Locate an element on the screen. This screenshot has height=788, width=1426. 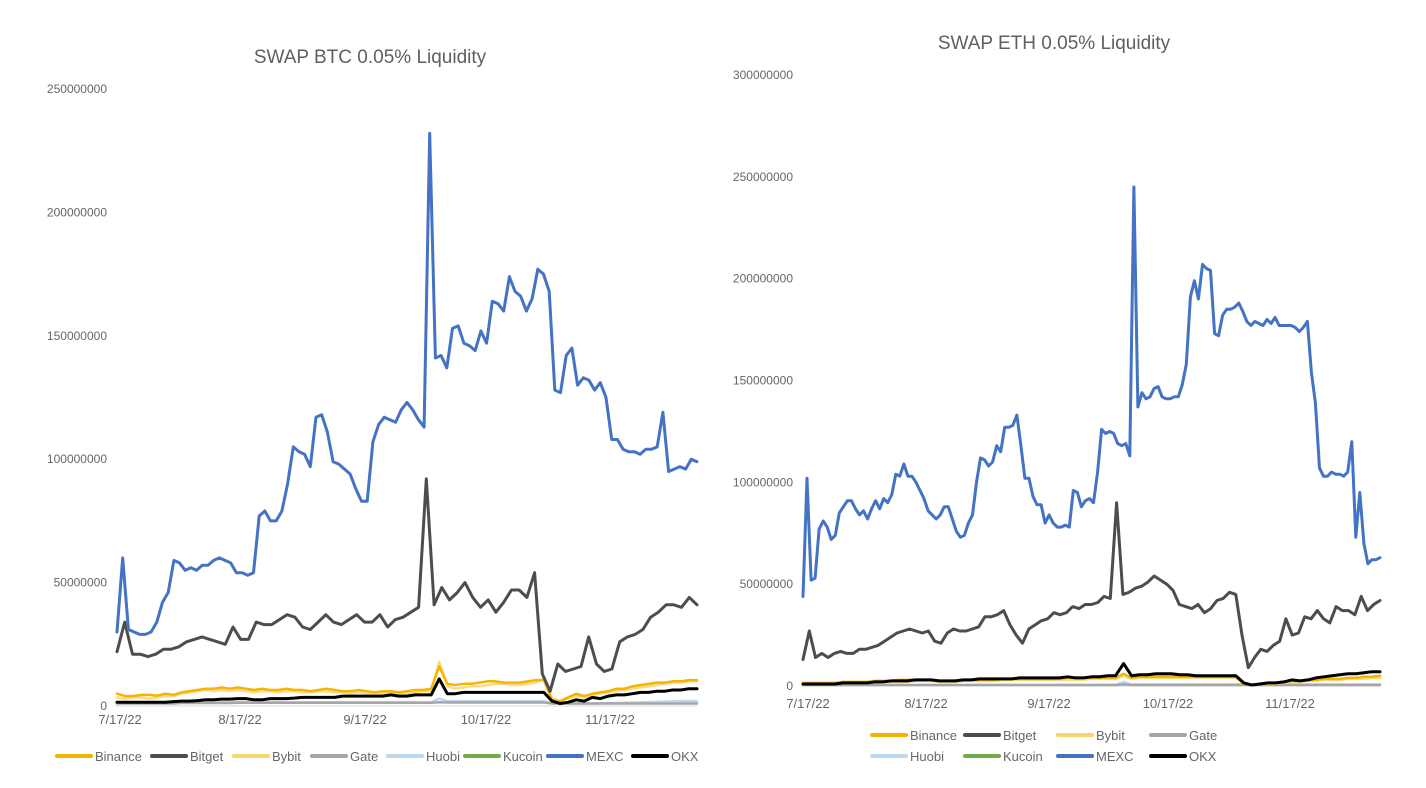
chart-title: SWAP BTC 0.05% Liquidity is located at coordinates (370, 57).